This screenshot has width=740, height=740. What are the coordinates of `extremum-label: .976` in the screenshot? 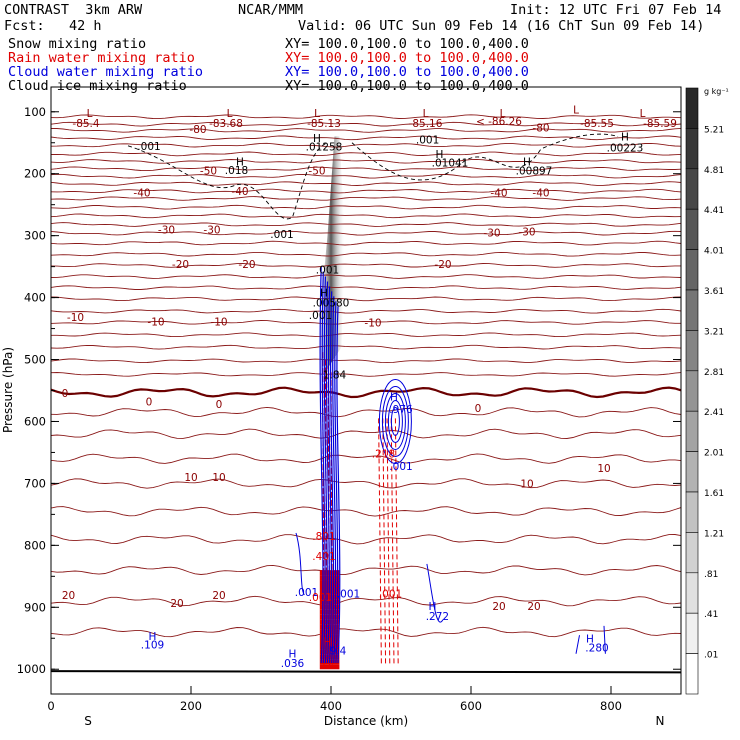 It's located at (401, 410).